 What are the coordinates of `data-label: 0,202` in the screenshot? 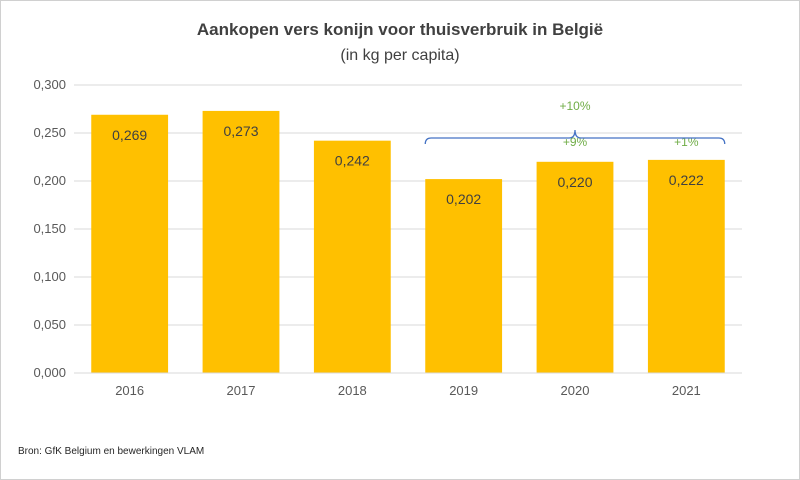 It's located at (463, 199).